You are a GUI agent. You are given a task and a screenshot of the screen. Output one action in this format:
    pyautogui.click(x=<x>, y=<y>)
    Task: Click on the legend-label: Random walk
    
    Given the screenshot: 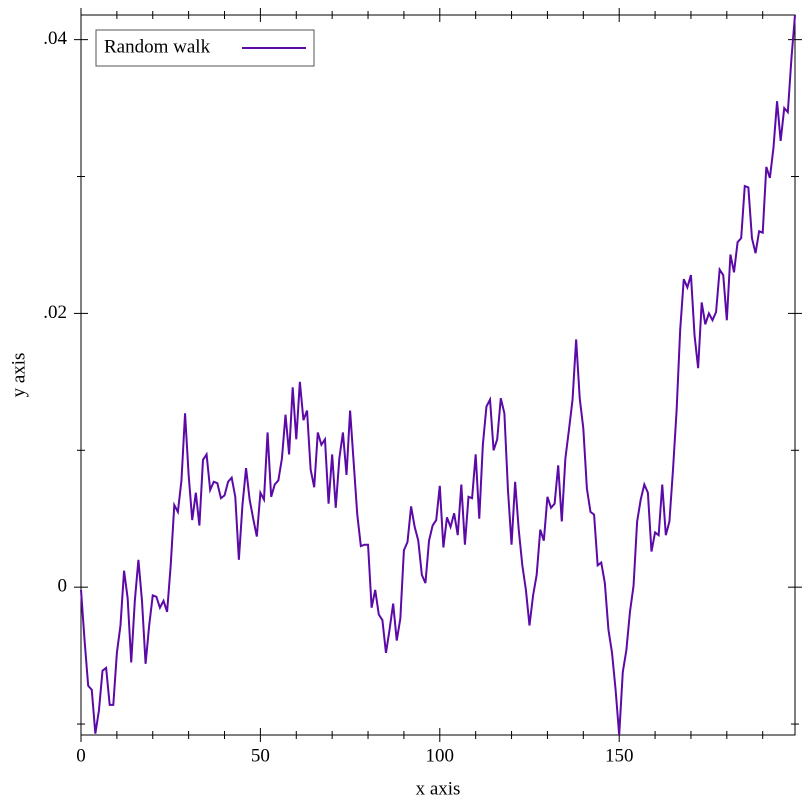 What is the action you would take?
    pyautogui.click(x=157, y=46)
    